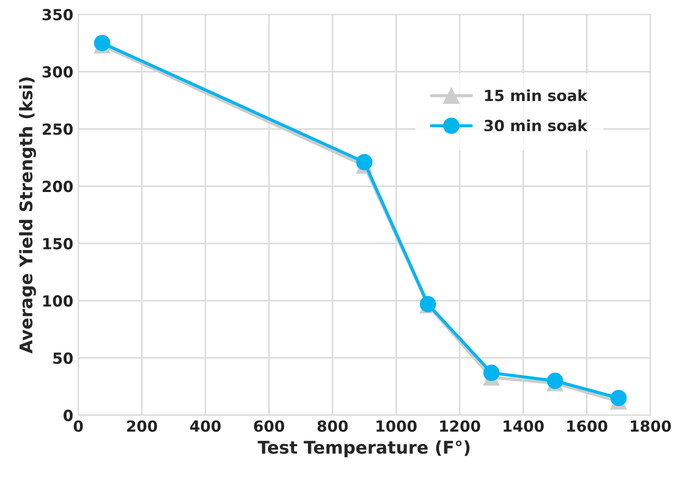 The height and width of the screenshot is (480, 681). What do you see at coordinates (333, 426) in the screenshot?
I see `x-tick-label: 800` at bounding box center [333, 426].